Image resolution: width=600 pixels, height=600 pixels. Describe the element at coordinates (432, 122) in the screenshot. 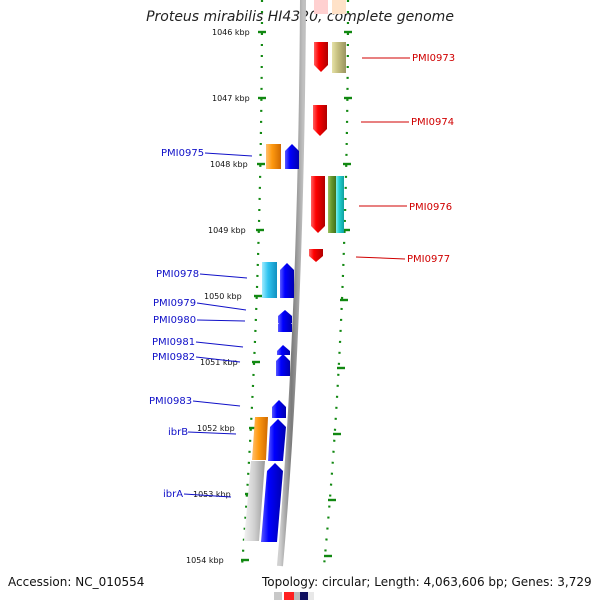

I see `label-PMI0974: PMI0974` at that location.